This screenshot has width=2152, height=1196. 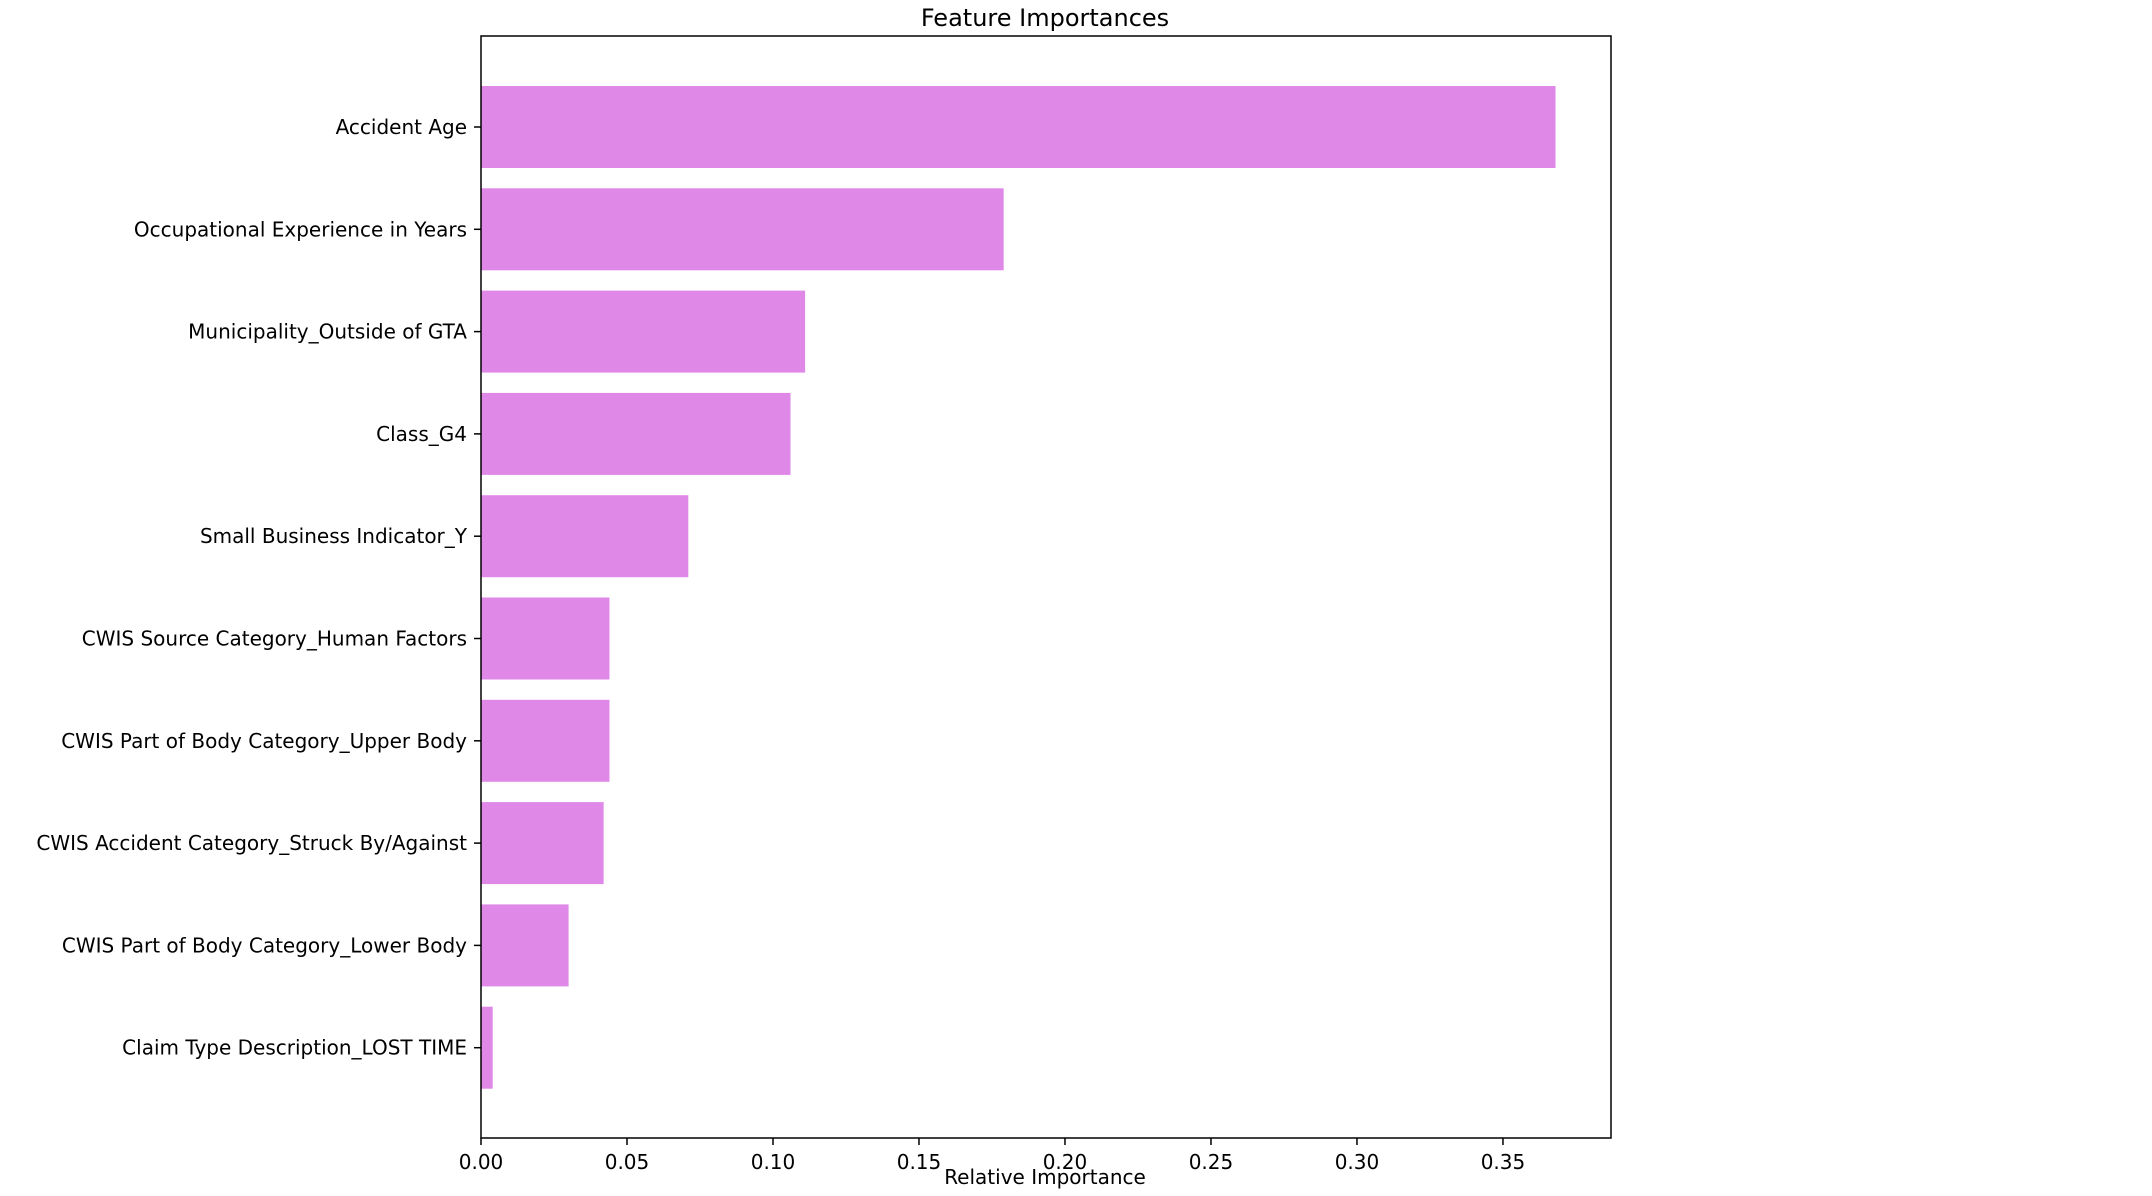 I want to click on x-tick-label: 0.20, so click(x=1065, y=1162).